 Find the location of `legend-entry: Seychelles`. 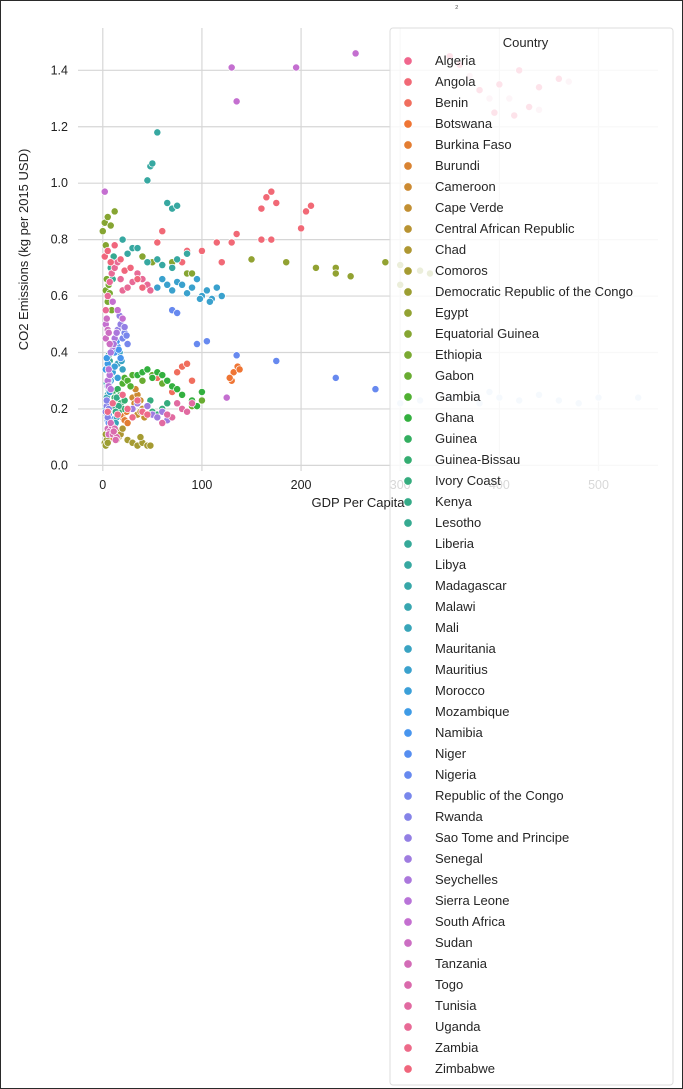

legend-entry: Seychelles is located at coordinates (466, 879).